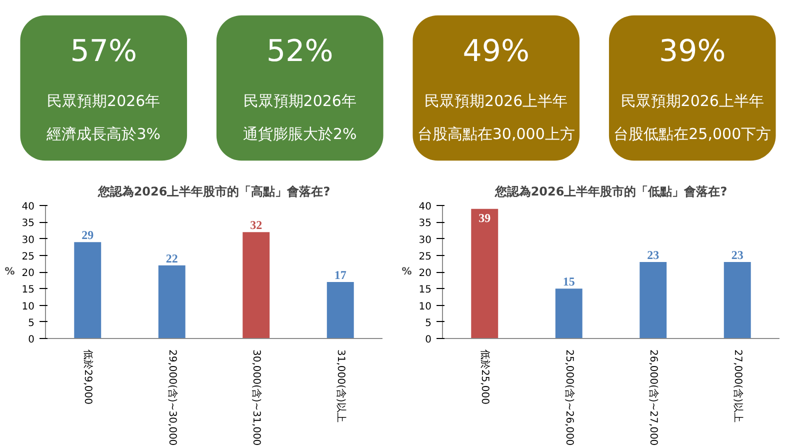 The image size is (795, 448). I want to click on data-label: 22, so click(172, 258).